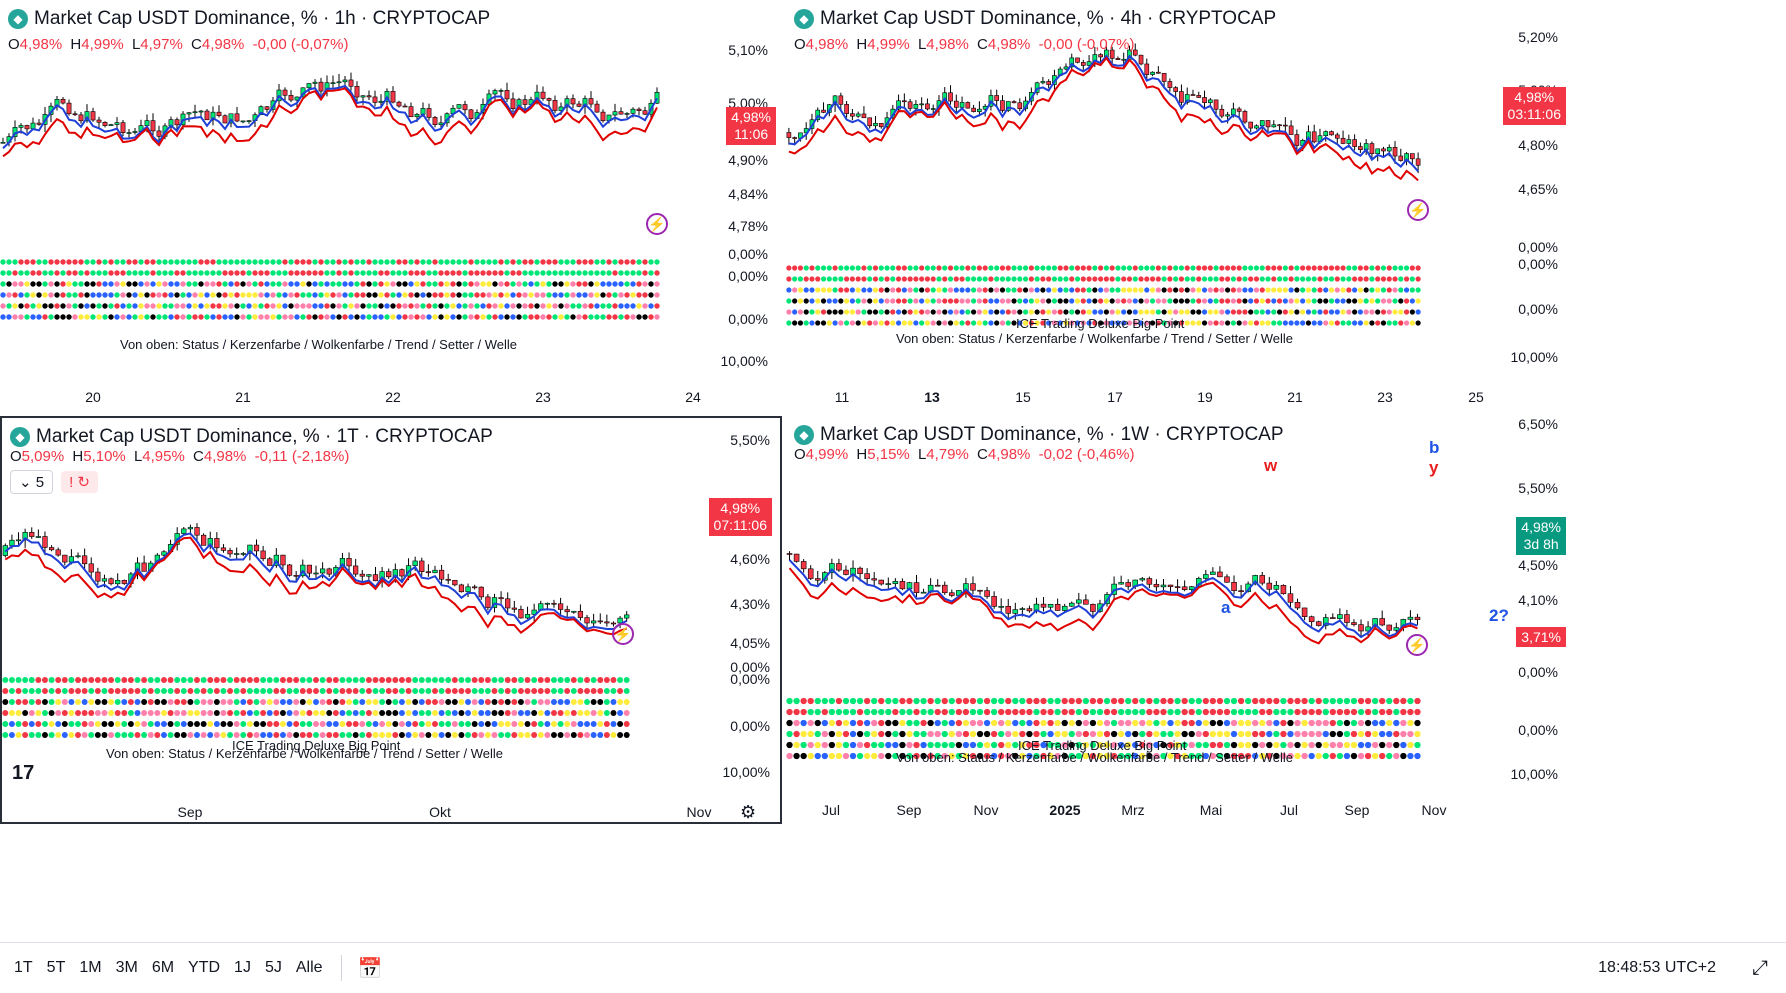 The height and width of the screenshot is (993, 1786). I want to click on calendar-goto-icon: 📅, so click(370, 968).